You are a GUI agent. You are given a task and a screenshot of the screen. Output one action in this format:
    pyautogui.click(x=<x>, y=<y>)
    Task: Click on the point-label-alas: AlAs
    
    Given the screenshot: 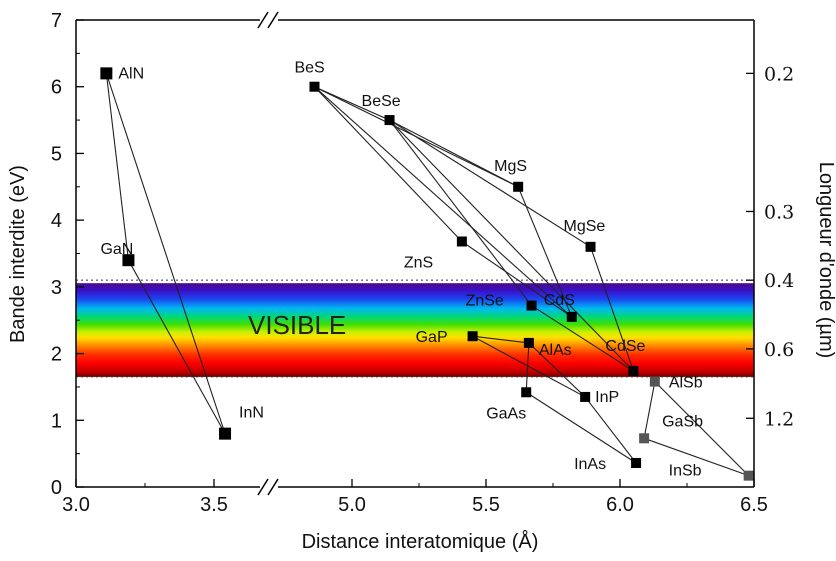 What is the action you would take?
    pyautogui.click(x=555, y=350)
    